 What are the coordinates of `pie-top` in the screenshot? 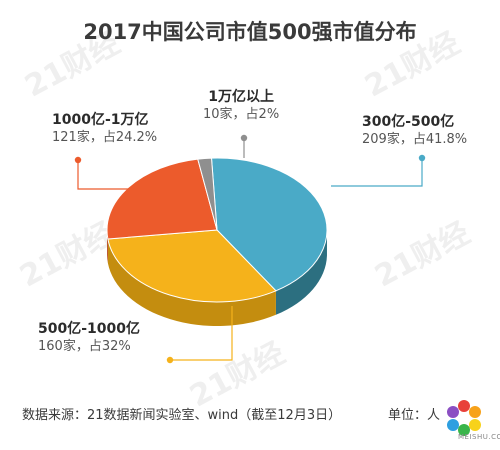 It's located at (217, 230).